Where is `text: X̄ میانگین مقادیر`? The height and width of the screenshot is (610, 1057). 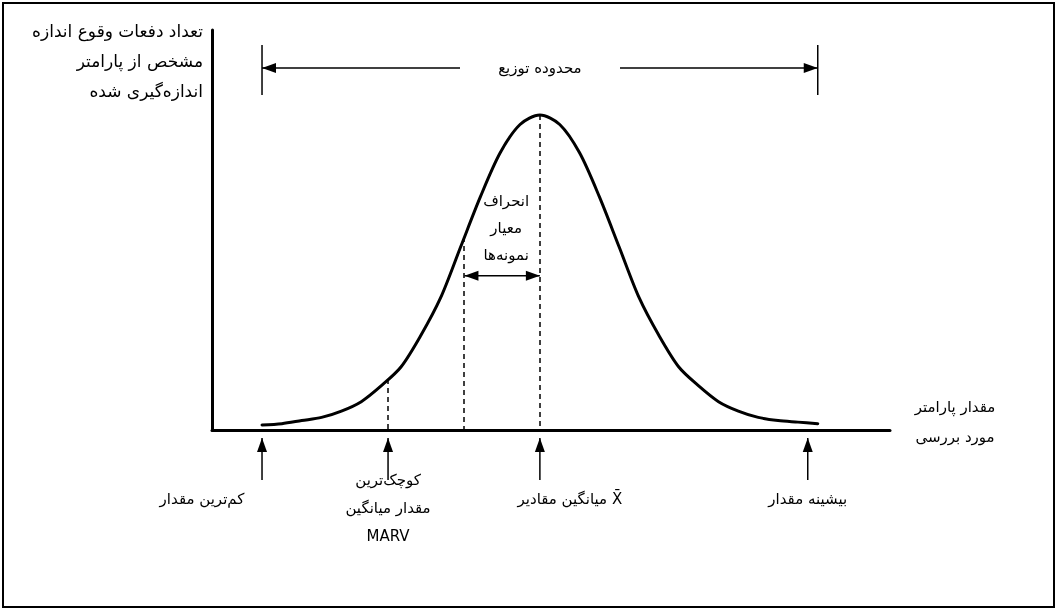
text: X̄ میانگین مقادیر is located at coordinates (570, 499).